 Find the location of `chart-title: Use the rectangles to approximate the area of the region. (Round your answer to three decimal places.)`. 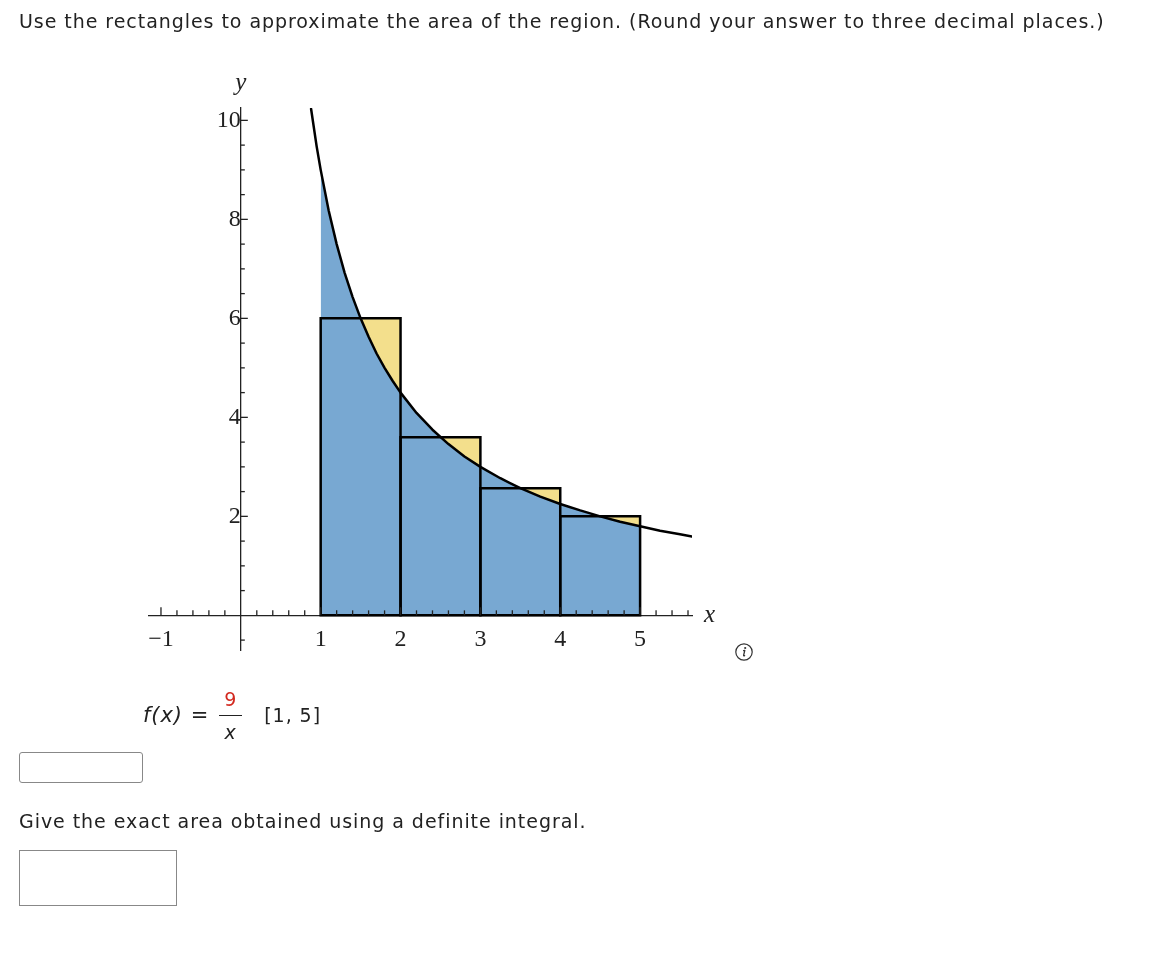

chart-title: Use the rectangles to approximate the area of the region. (Round your answer to three decimal places.) is located at coordinates (562, 21).